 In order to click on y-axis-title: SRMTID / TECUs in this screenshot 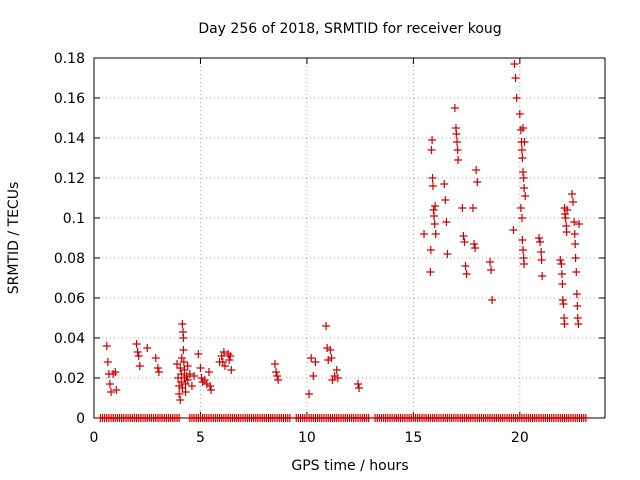, I will do `click(14, 238)`.